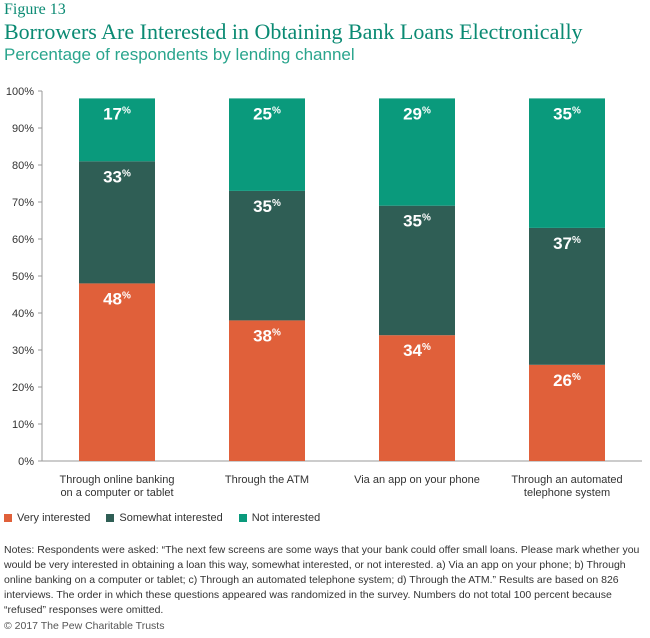  I want to click on y-tick-label: 20%, so click(23, 388).